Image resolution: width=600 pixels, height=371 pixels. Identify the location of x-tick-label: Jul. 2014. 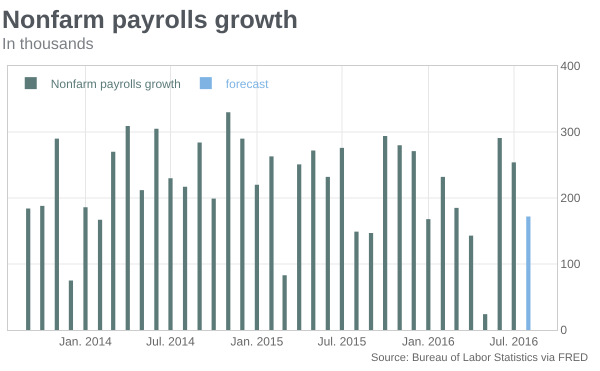
(171, 341).